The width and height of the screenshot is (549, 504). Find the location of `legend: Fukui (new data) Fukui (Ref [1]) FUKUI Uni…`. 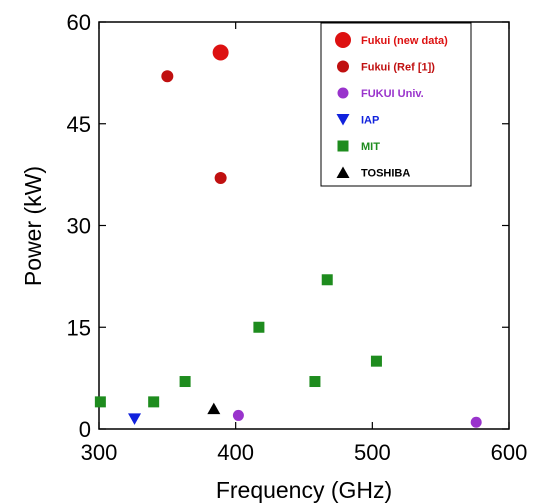

legend: Fukui (new data) Fukui (Ref [1]) FUKUI Uni… is located at coordinates (396, 104).